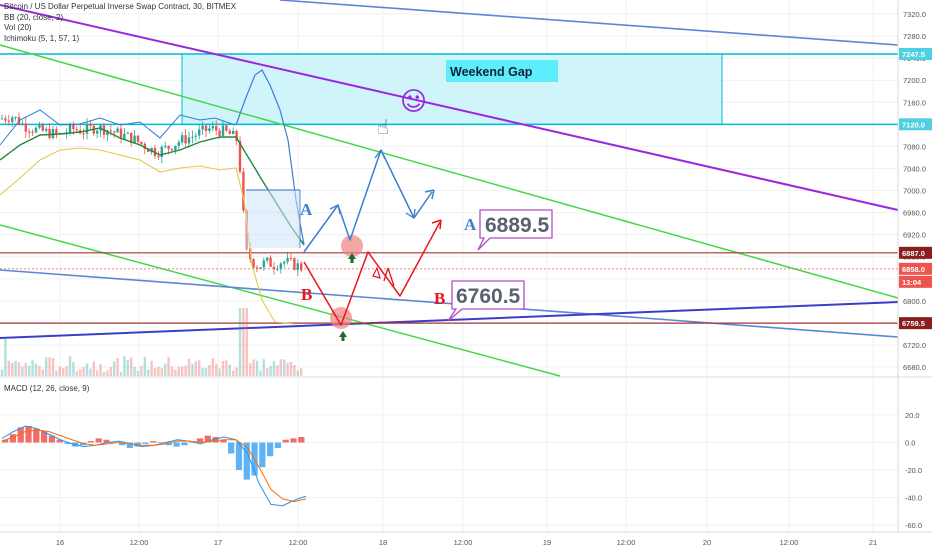 Image resolution: width=932 pixels, height=550 pixels. What do you see at coordinates (439, 298) in the screenshot?
I see `letter-b-label: B` at bounding box center [439, 298].